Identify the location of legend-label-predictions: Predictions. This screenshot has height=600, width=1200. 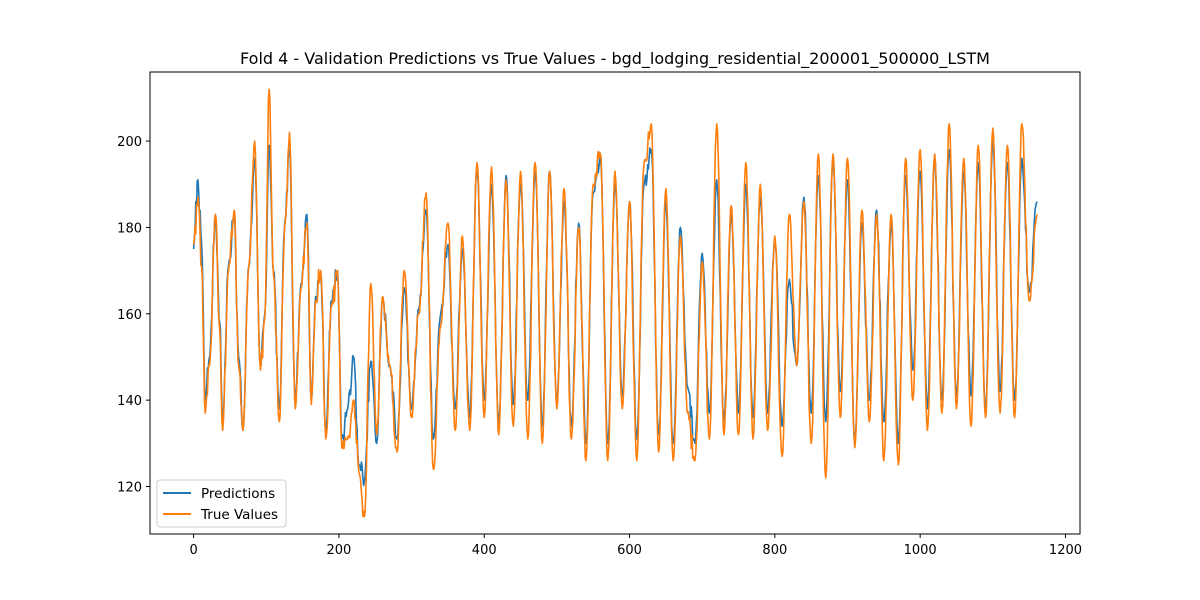
(238, 494).